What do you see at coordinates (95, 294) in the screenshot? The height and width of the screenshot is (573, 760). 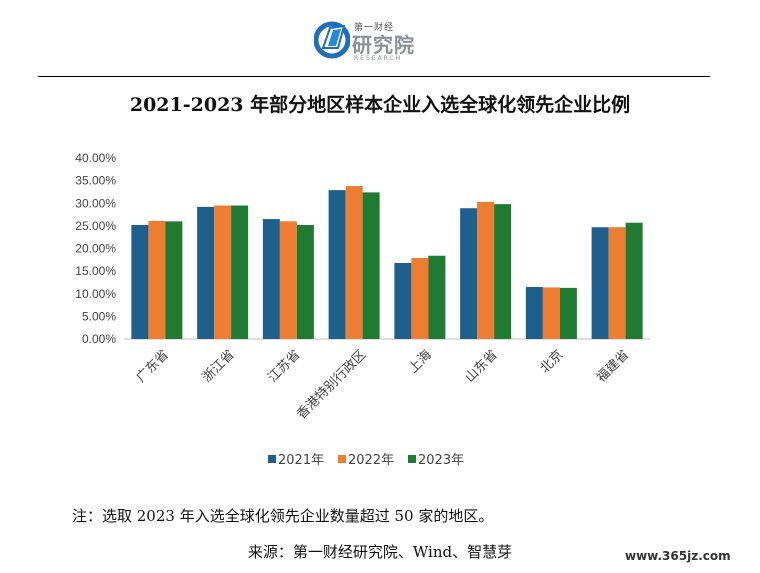 I see `y-tick-label: 10.00%` at bounding box center [95, 294].